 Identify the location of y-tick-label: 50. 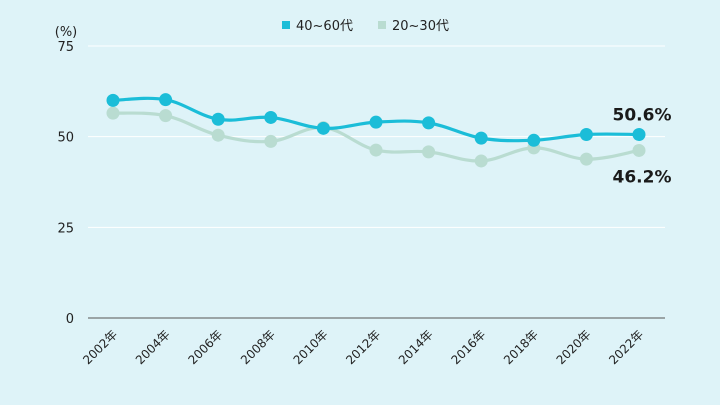
(65, 138).